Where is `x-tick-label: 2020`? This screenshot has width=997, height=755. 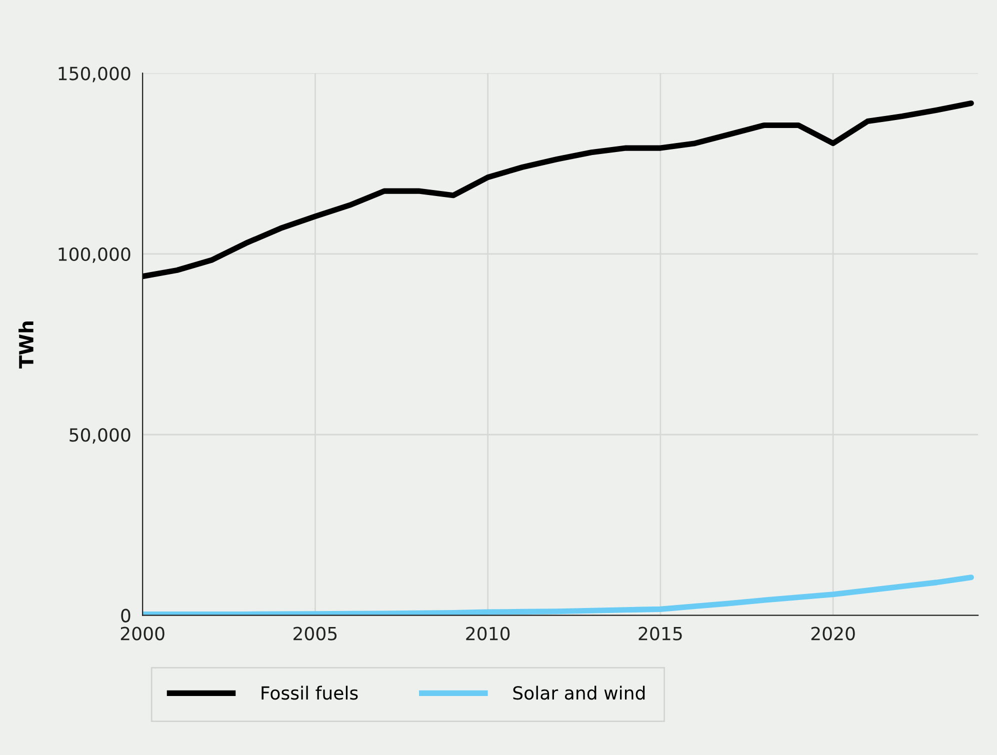
x-tick-label: 2020 is located at coordinates (833, 633).